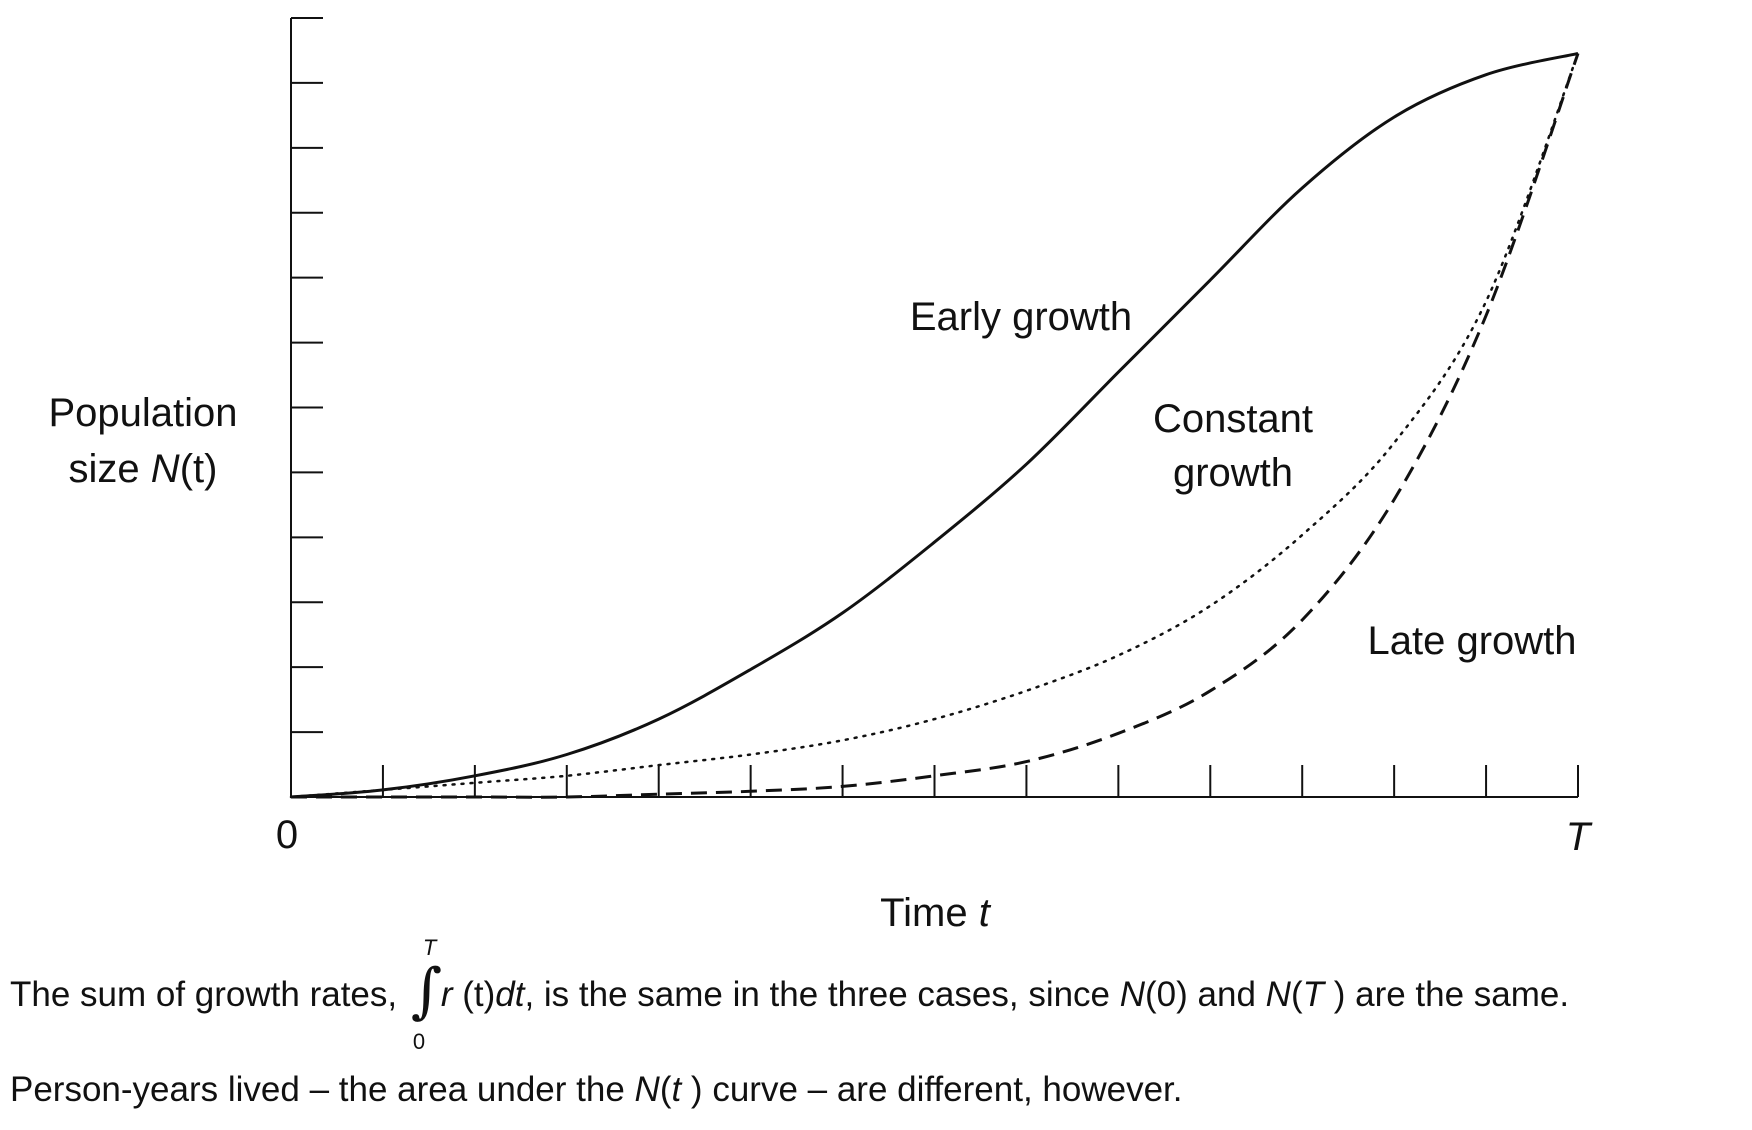 The width and height of the screenshot is (1752, 1130). I want to click on series-label-early-growth: Early growth, so click(1021, 317).